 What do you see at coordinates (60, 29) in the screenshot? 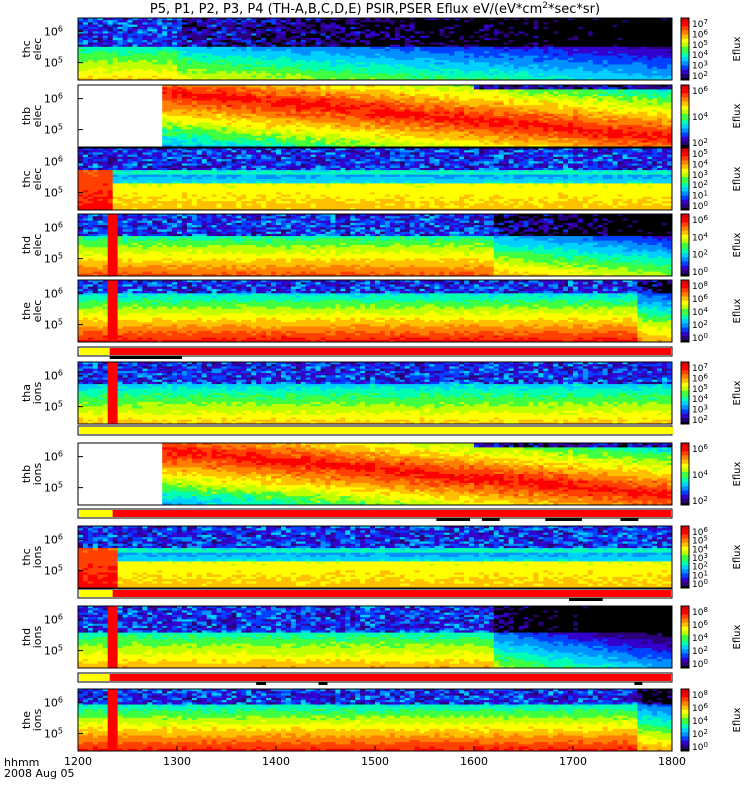
I see `y-tick-exp: 6` at bounding box center [60, 29].